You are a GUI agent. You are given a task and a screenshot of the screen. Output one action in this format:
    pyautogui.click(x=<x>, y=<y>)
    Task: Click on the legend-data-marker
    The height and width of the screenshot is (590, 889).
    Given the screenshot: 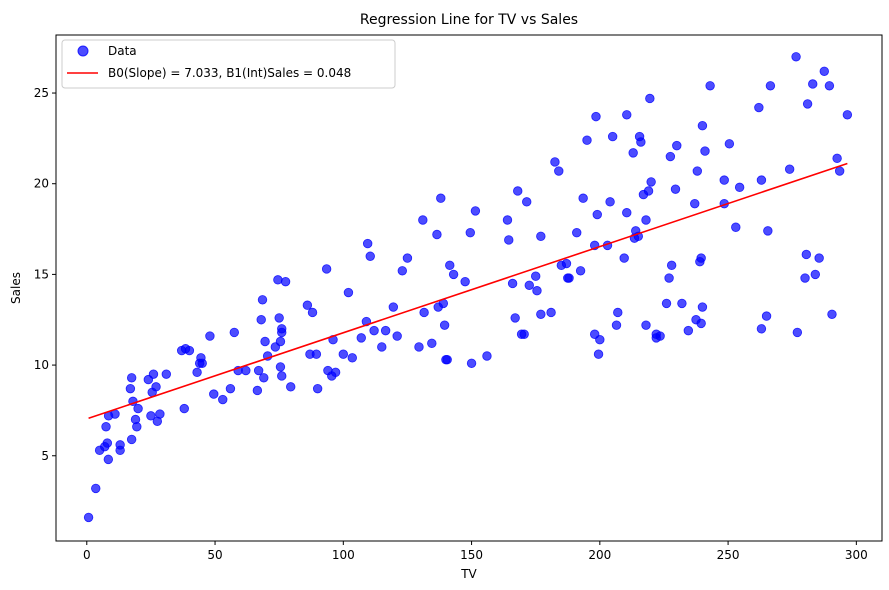 What is the action you would take?
    pyautogui.click(x=83, y=51)
    